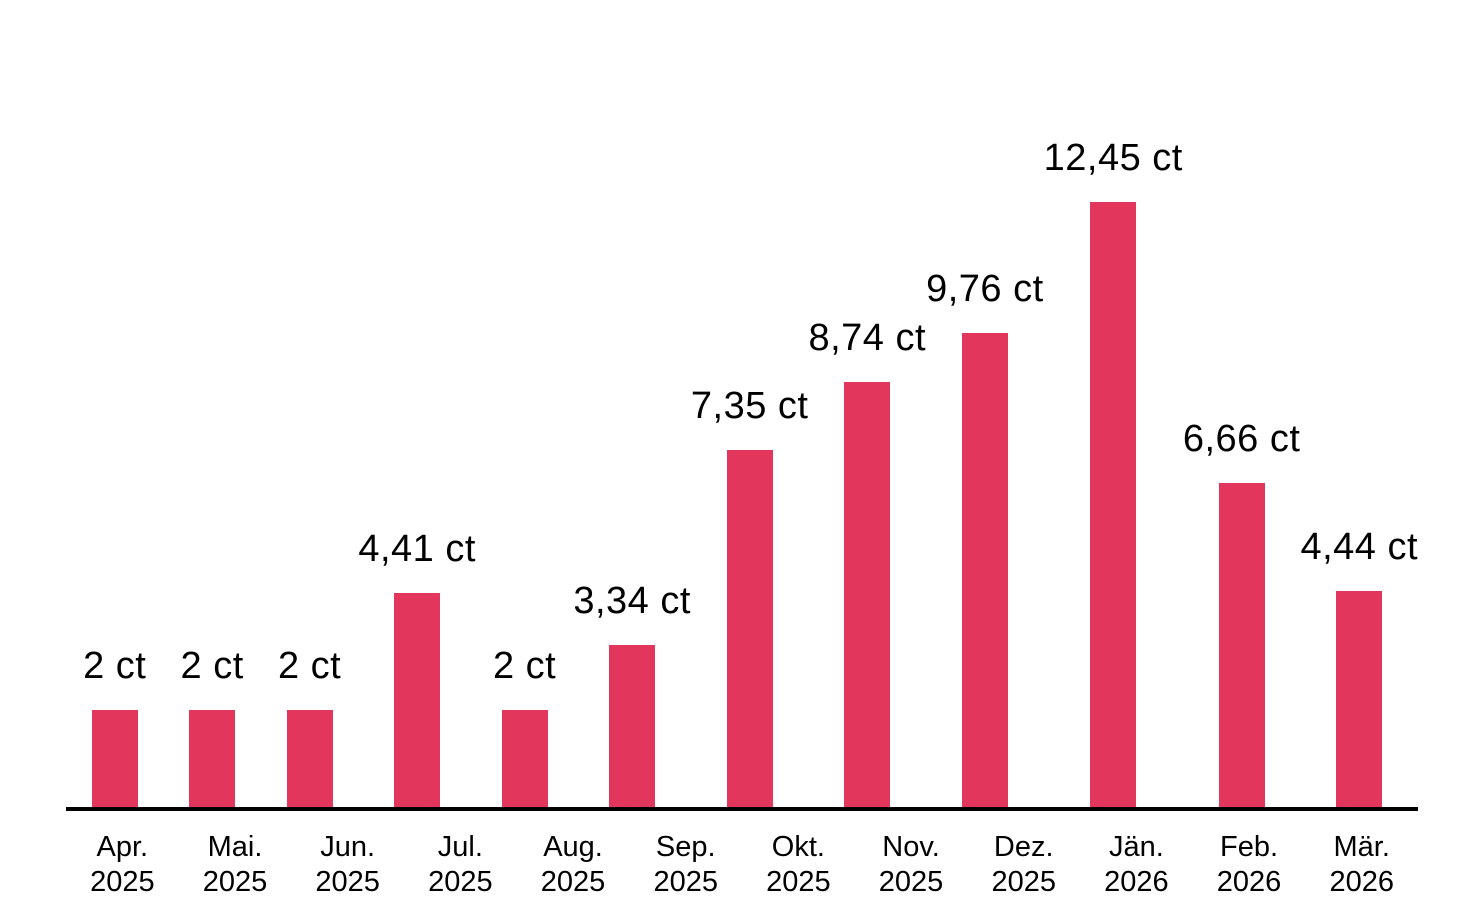 Image resolution: width=1484 pixels, height=923 pixels. What do you see at coordinates (122, 847) in the screenshot?
I see `x-axis-label-month: Apr.` at bounding box center [122, 847].